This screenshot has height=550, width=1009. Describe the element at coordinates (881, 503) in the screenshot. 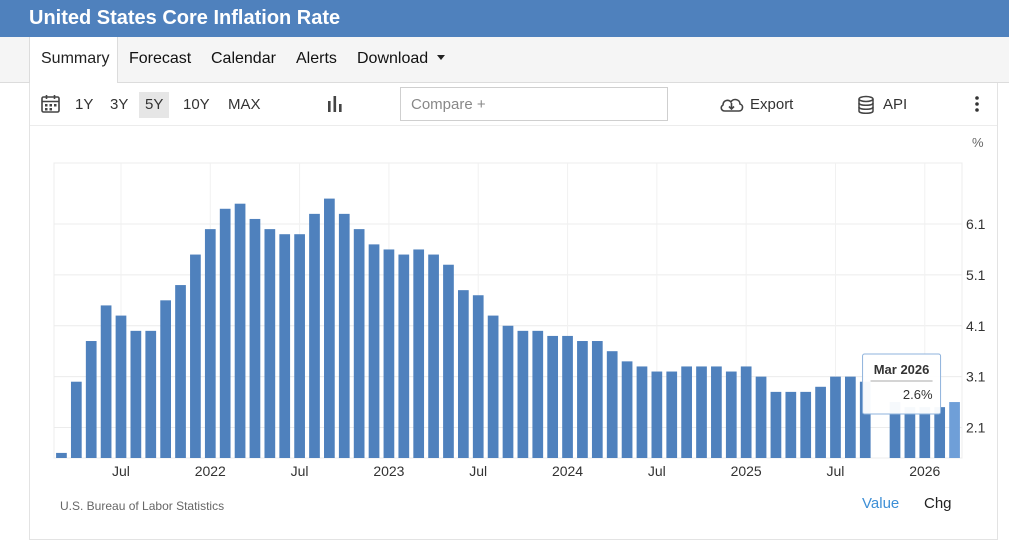

I see `value-toggle: Value` at that location.